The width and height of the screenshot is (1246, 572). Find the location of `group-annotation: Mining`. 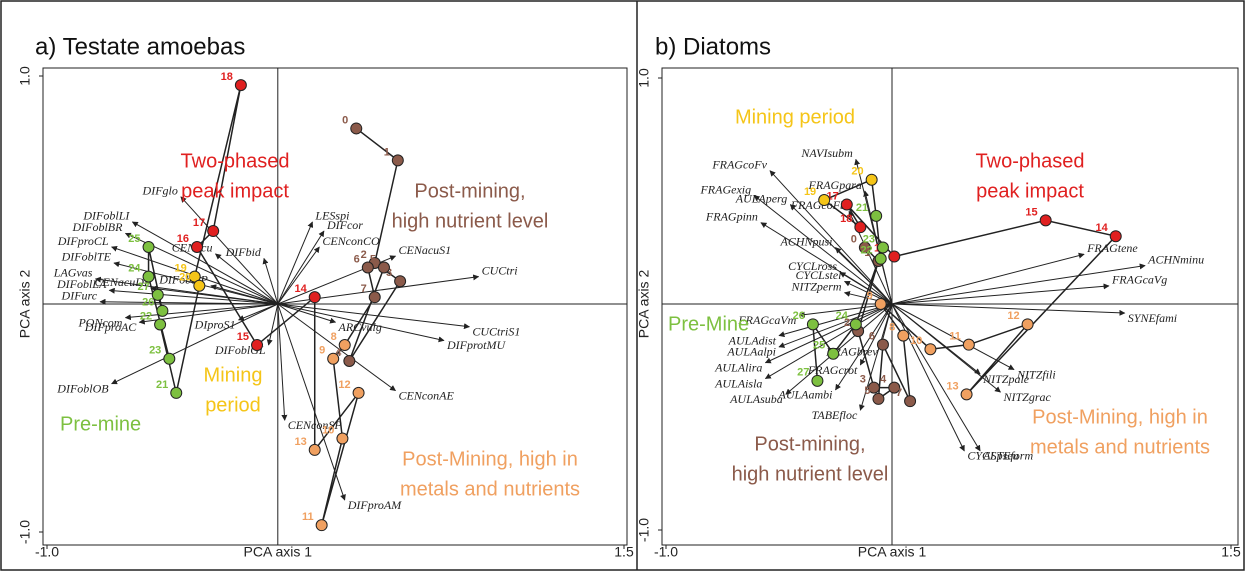

group-annotation: Mining is located at coordinates (233, 375).